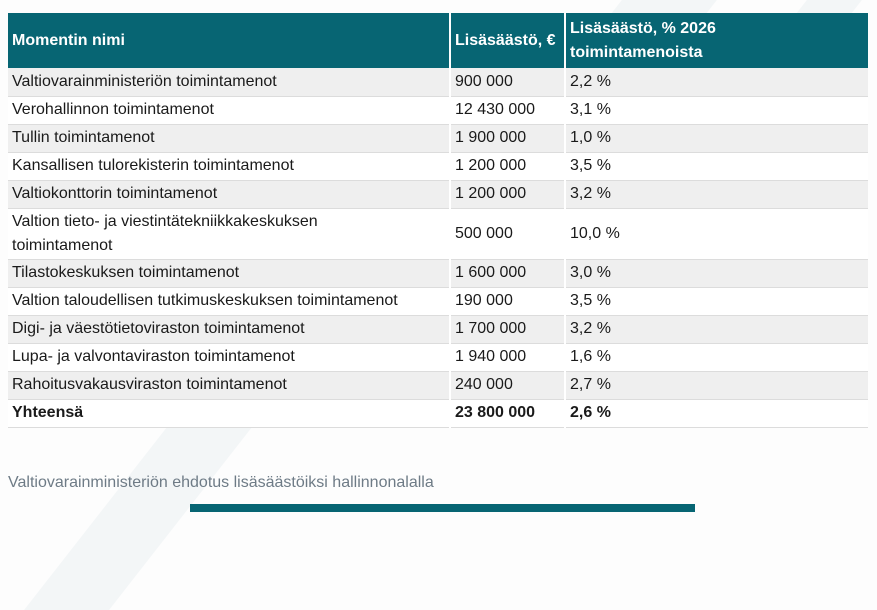 The width and height of the screenshot is (877, 610). What do you see at coordinates (716, 357) in the screenshot?
I see `cell-percent: 1,6 %` at bounding box center [716, 357].